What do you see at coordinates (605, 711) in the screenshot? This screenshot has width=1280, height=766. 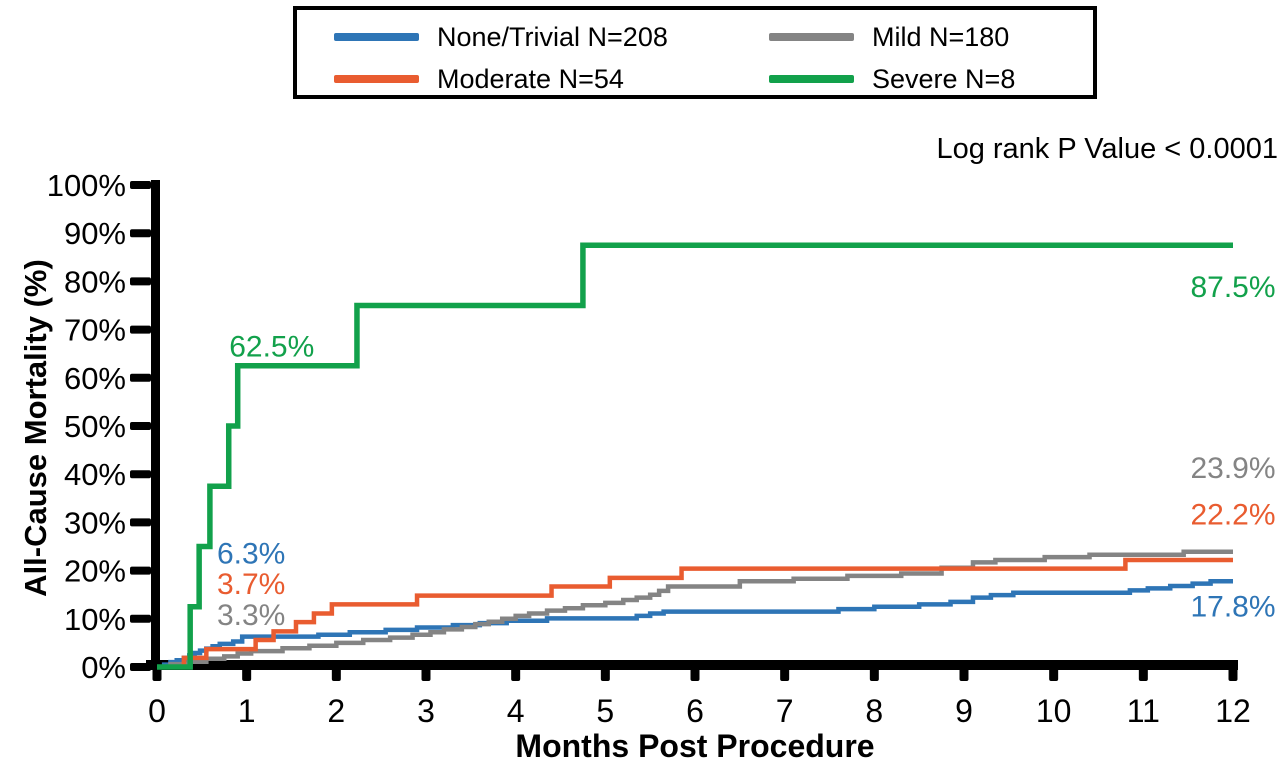 I see `x-tick-label: 5` at bounding box center [605, 711].